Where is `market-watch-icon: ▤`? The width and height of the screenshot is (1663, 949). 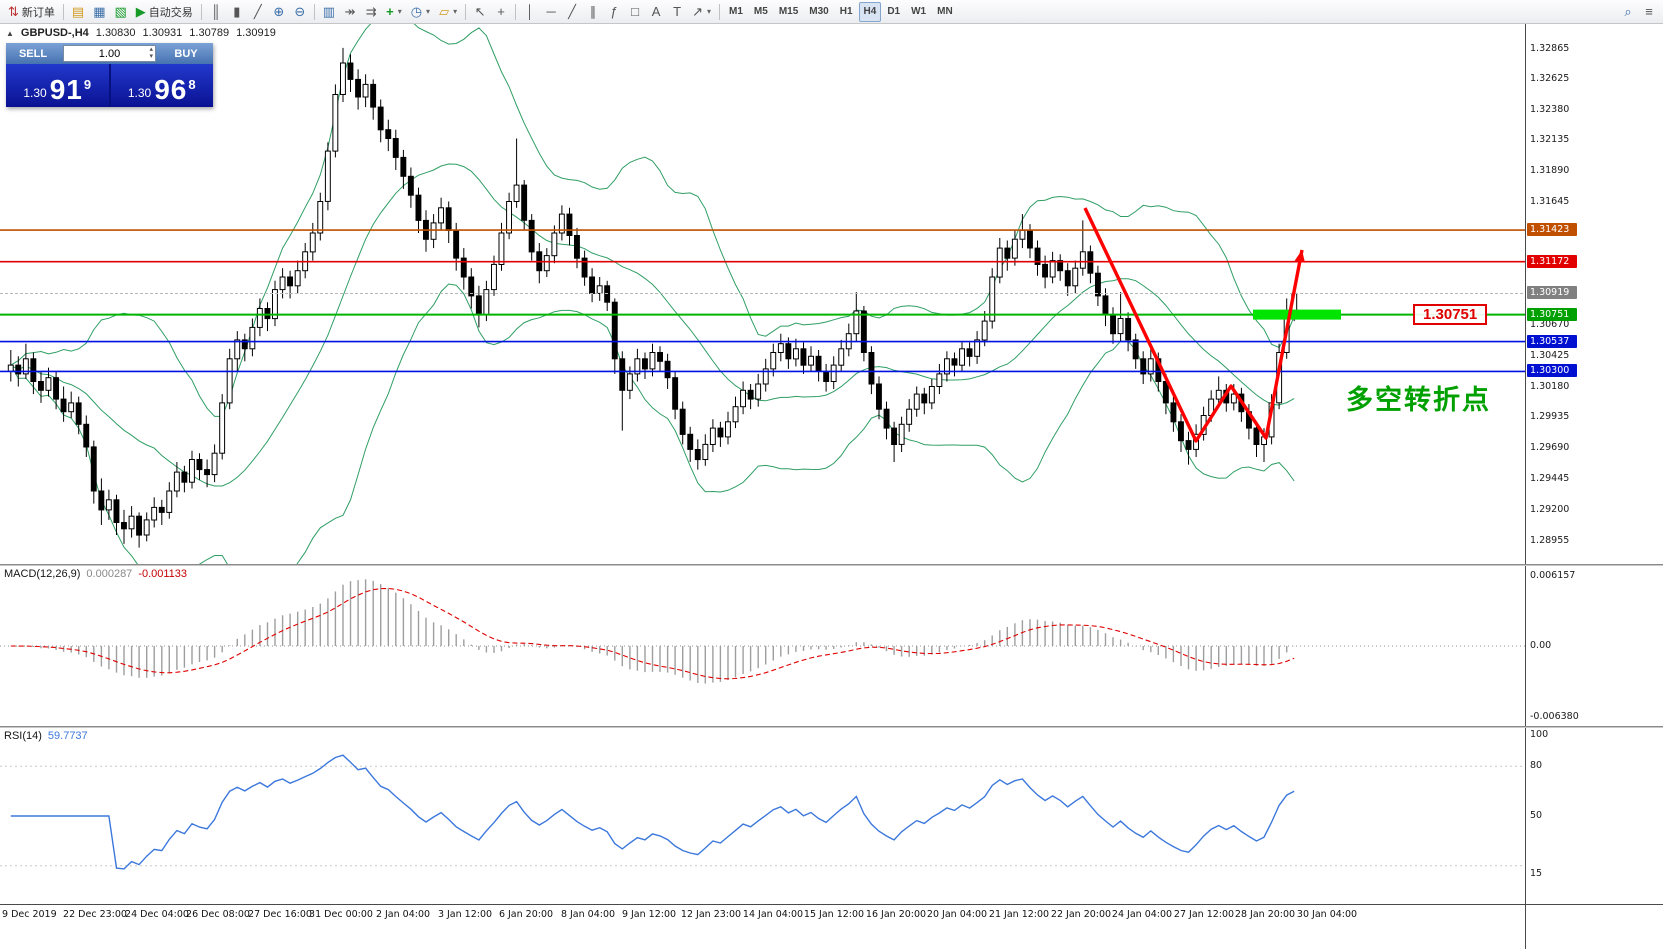
market-watch-icon: ▤ is located at coordinates (78, 11).